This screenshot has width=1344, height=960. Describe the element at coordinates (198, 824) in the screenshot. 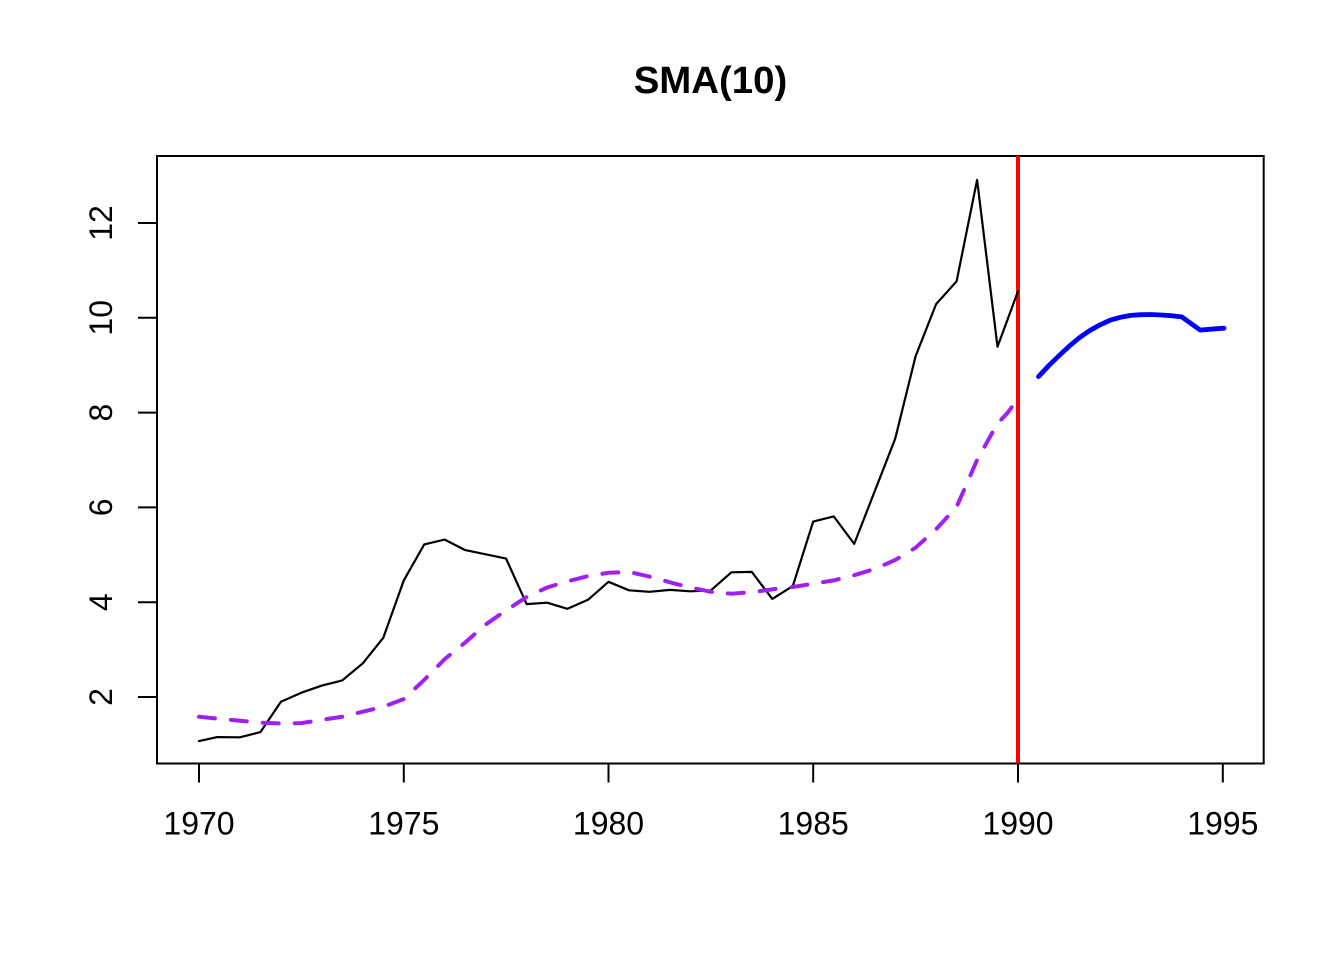

I see `svg-text: 1970` at that location.